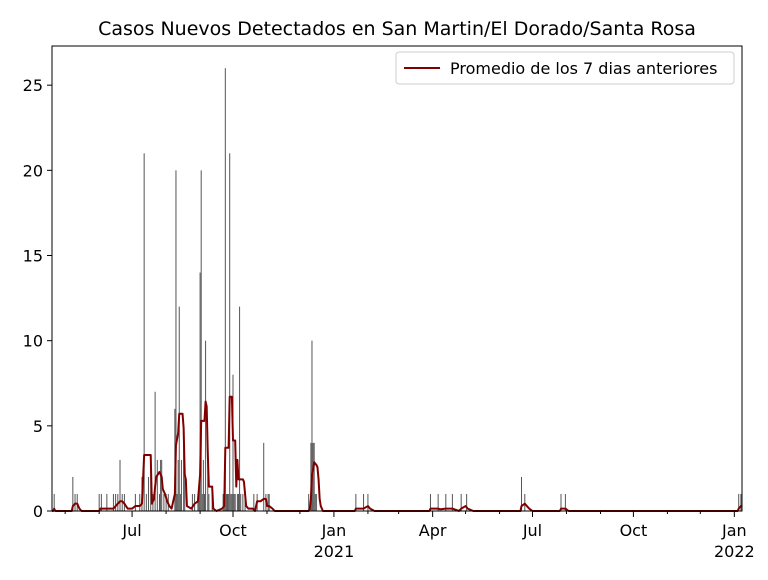  What do you see at coordinates (38, 426) in the screenshot?
I see `y-tick-label: 5` at bounding box center [38, 426].